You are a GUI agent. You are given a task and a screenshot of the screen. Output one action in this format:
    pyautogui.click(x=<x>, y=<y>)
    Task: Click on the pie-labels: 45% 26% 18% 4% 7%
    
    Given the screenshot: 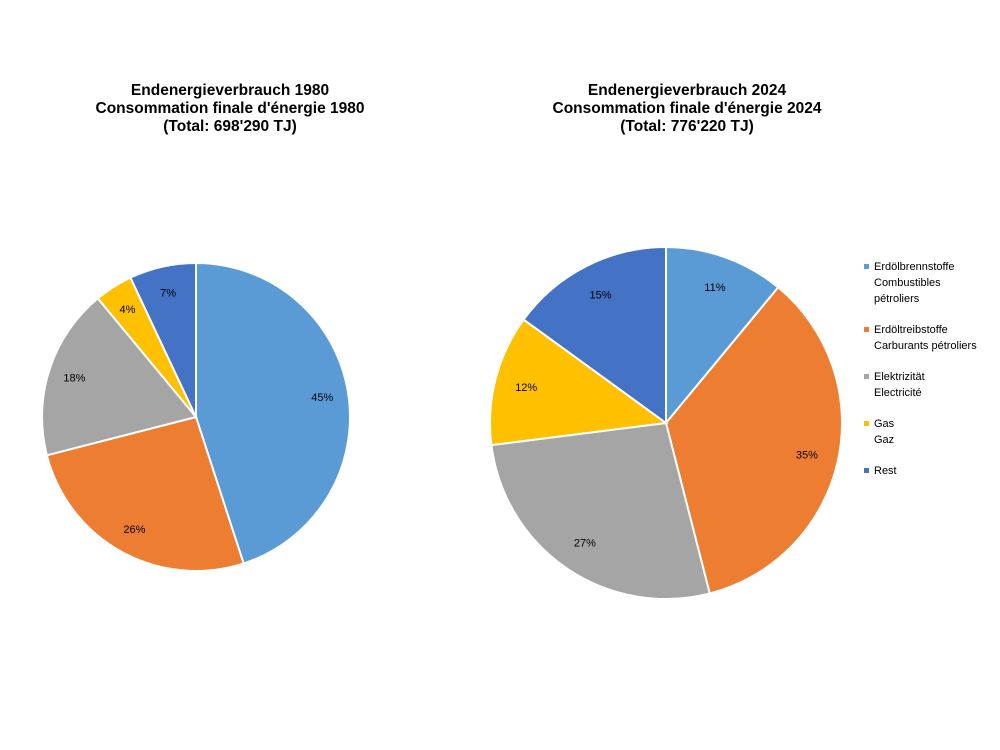 What is the action you would take?
    pyautogui.click(x=198, y=411)
    